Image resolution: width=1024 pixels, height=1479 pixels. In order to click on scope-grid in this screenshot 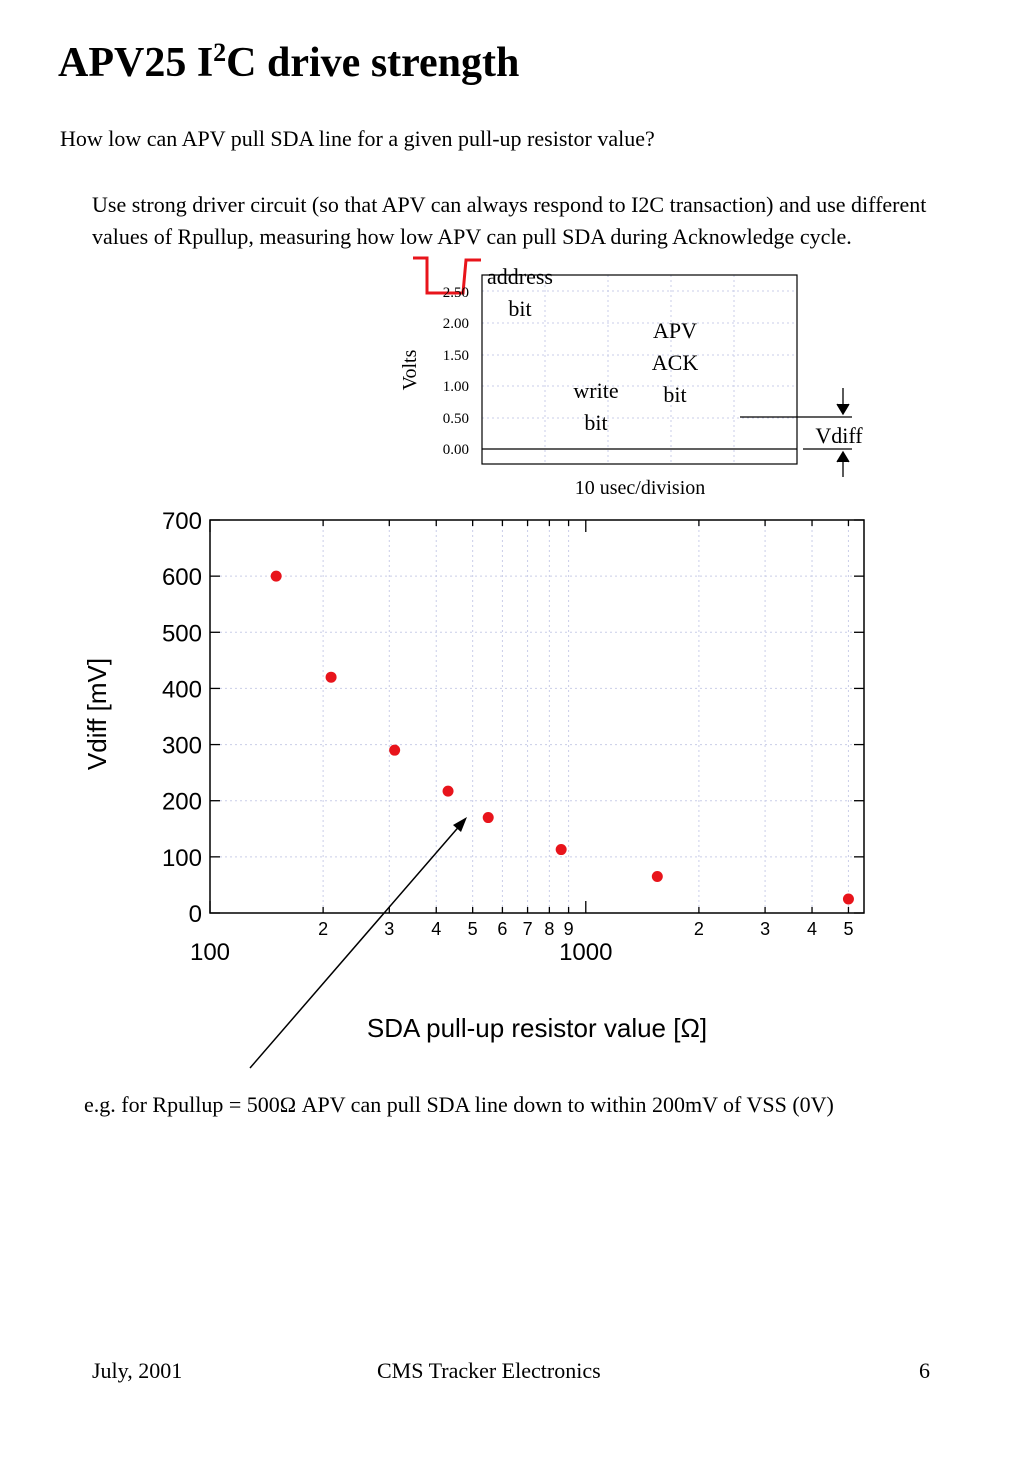, I will do `click(639, 369)`.